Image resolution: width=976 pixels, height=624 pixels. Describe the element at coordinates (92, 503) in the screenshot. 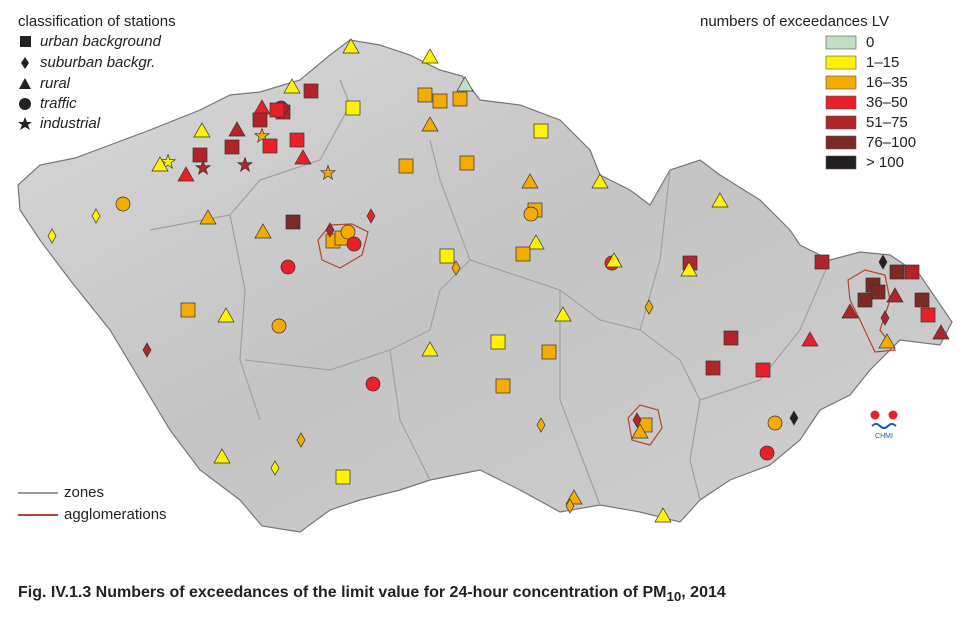

I see `line-legend: zones agglomerations` at that location.